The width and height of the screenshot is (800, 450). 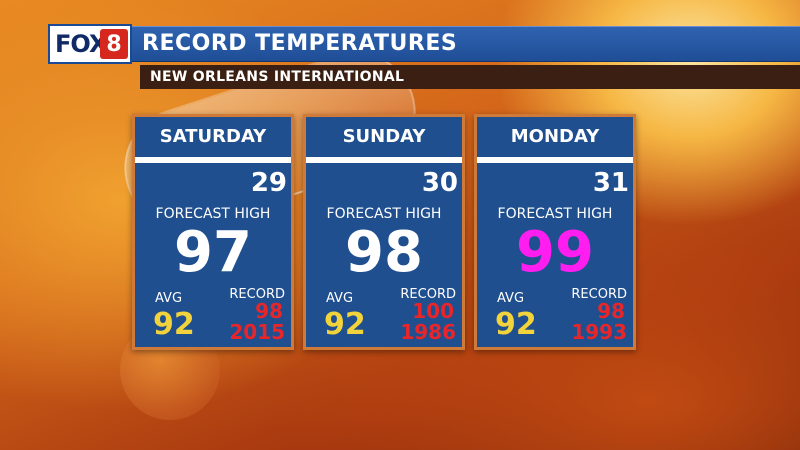 What do you see at coordinates (428, 332) in the screenshot?
I see `record-year: 1986` at bounding box center [428, 332].